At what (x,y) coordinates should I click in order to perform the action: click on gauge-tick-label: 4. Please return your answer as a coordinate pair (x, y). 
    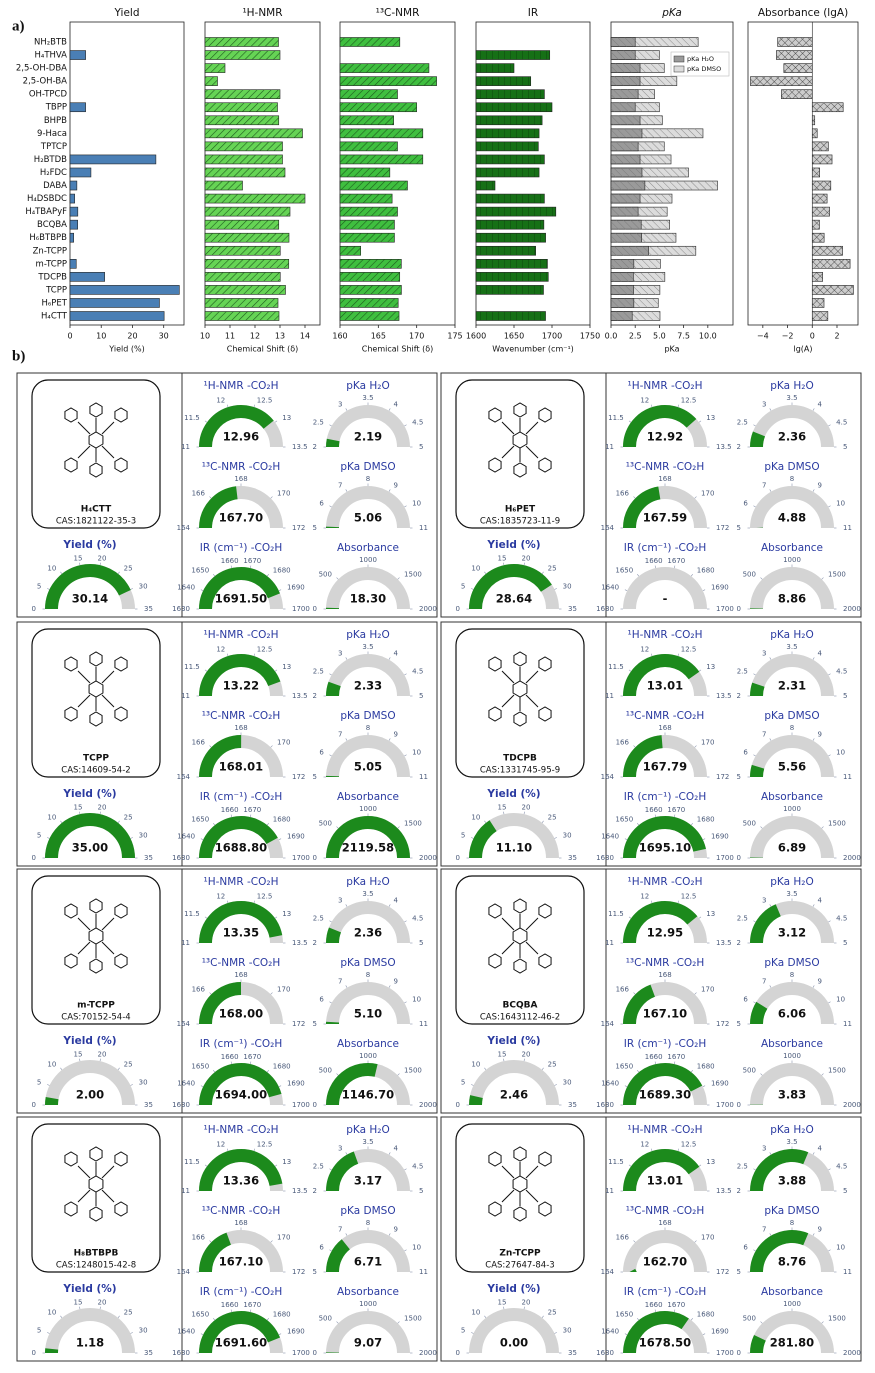
    Looking at the image, I should click on (396, 901).